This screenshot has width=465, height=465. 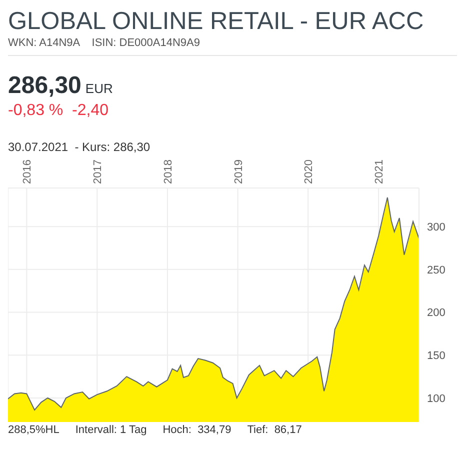 I want to click on text: Intervall: 1 Tag, so click(x=111, y=430).